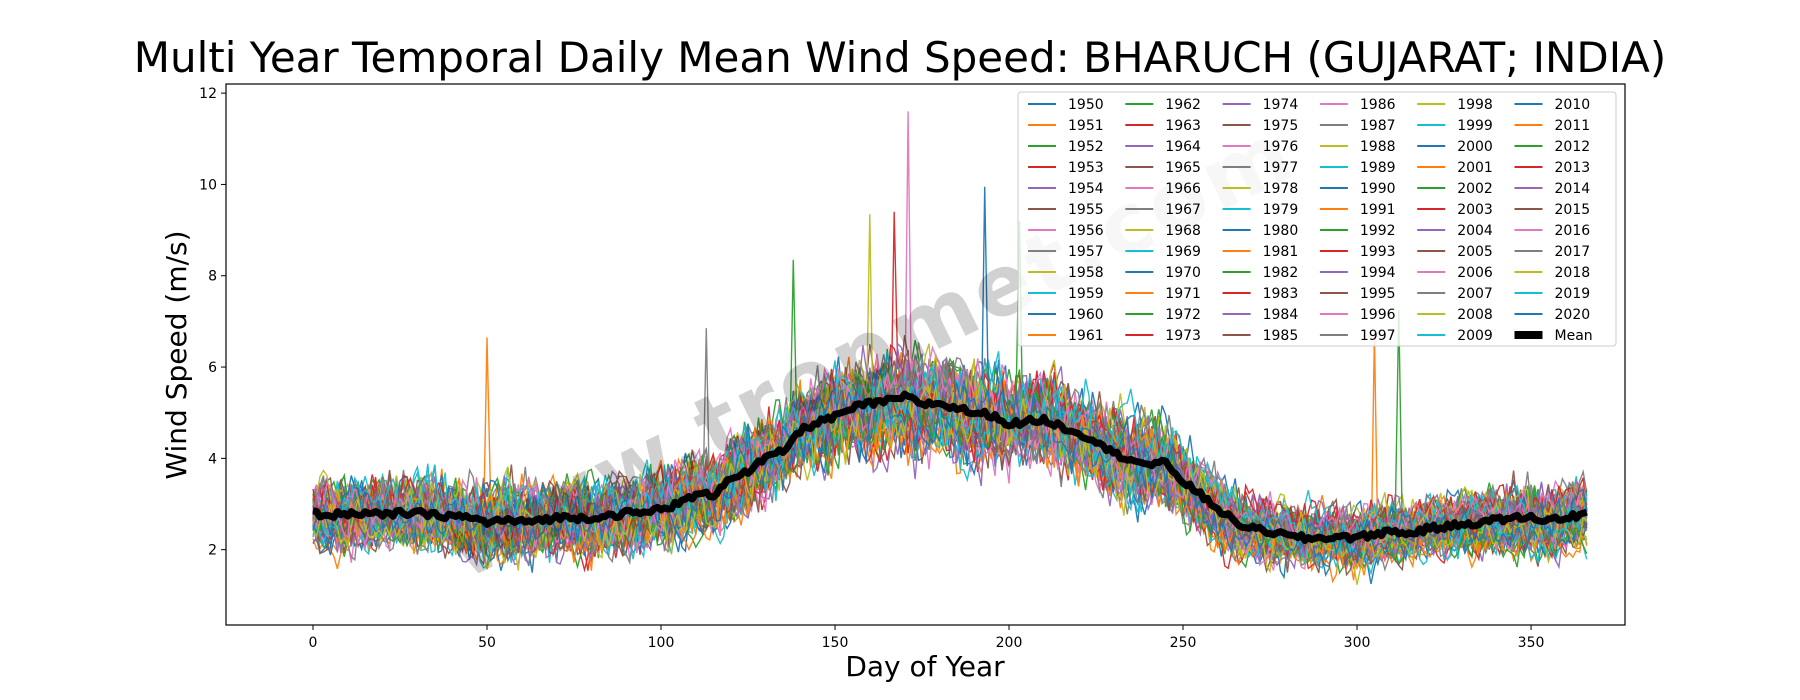  I want to click on legend-label-1989: 1989, so click(1378, 168).